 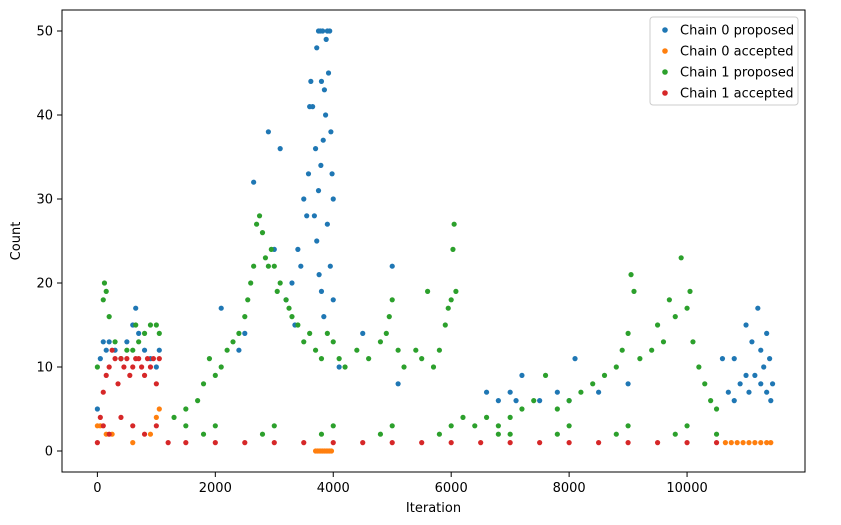 I want to click on y-tick-label: 0, so click(x=49, y=452).